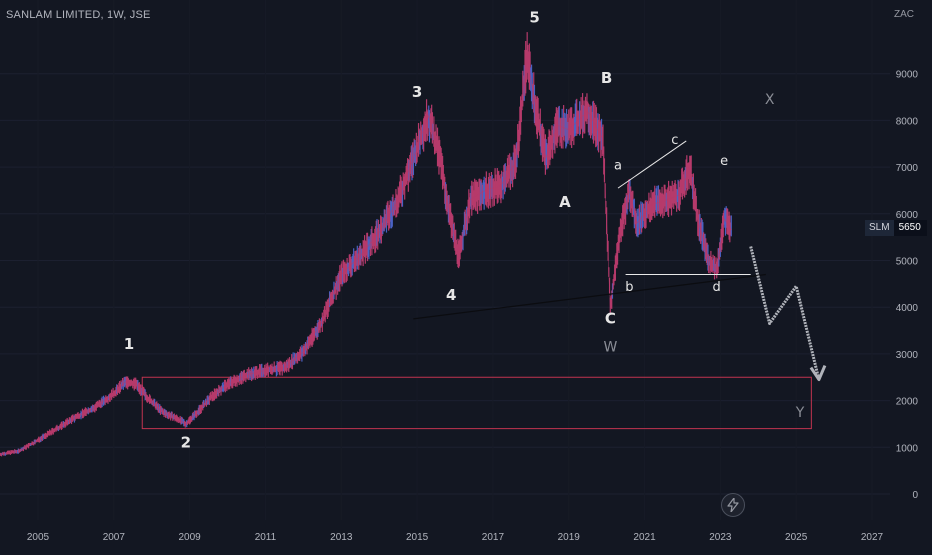 The width and height of the screenshot is (932, 555). Describe the element at coordinates (610, 319) in the screenshot. I see `wave-label: C` at that location.